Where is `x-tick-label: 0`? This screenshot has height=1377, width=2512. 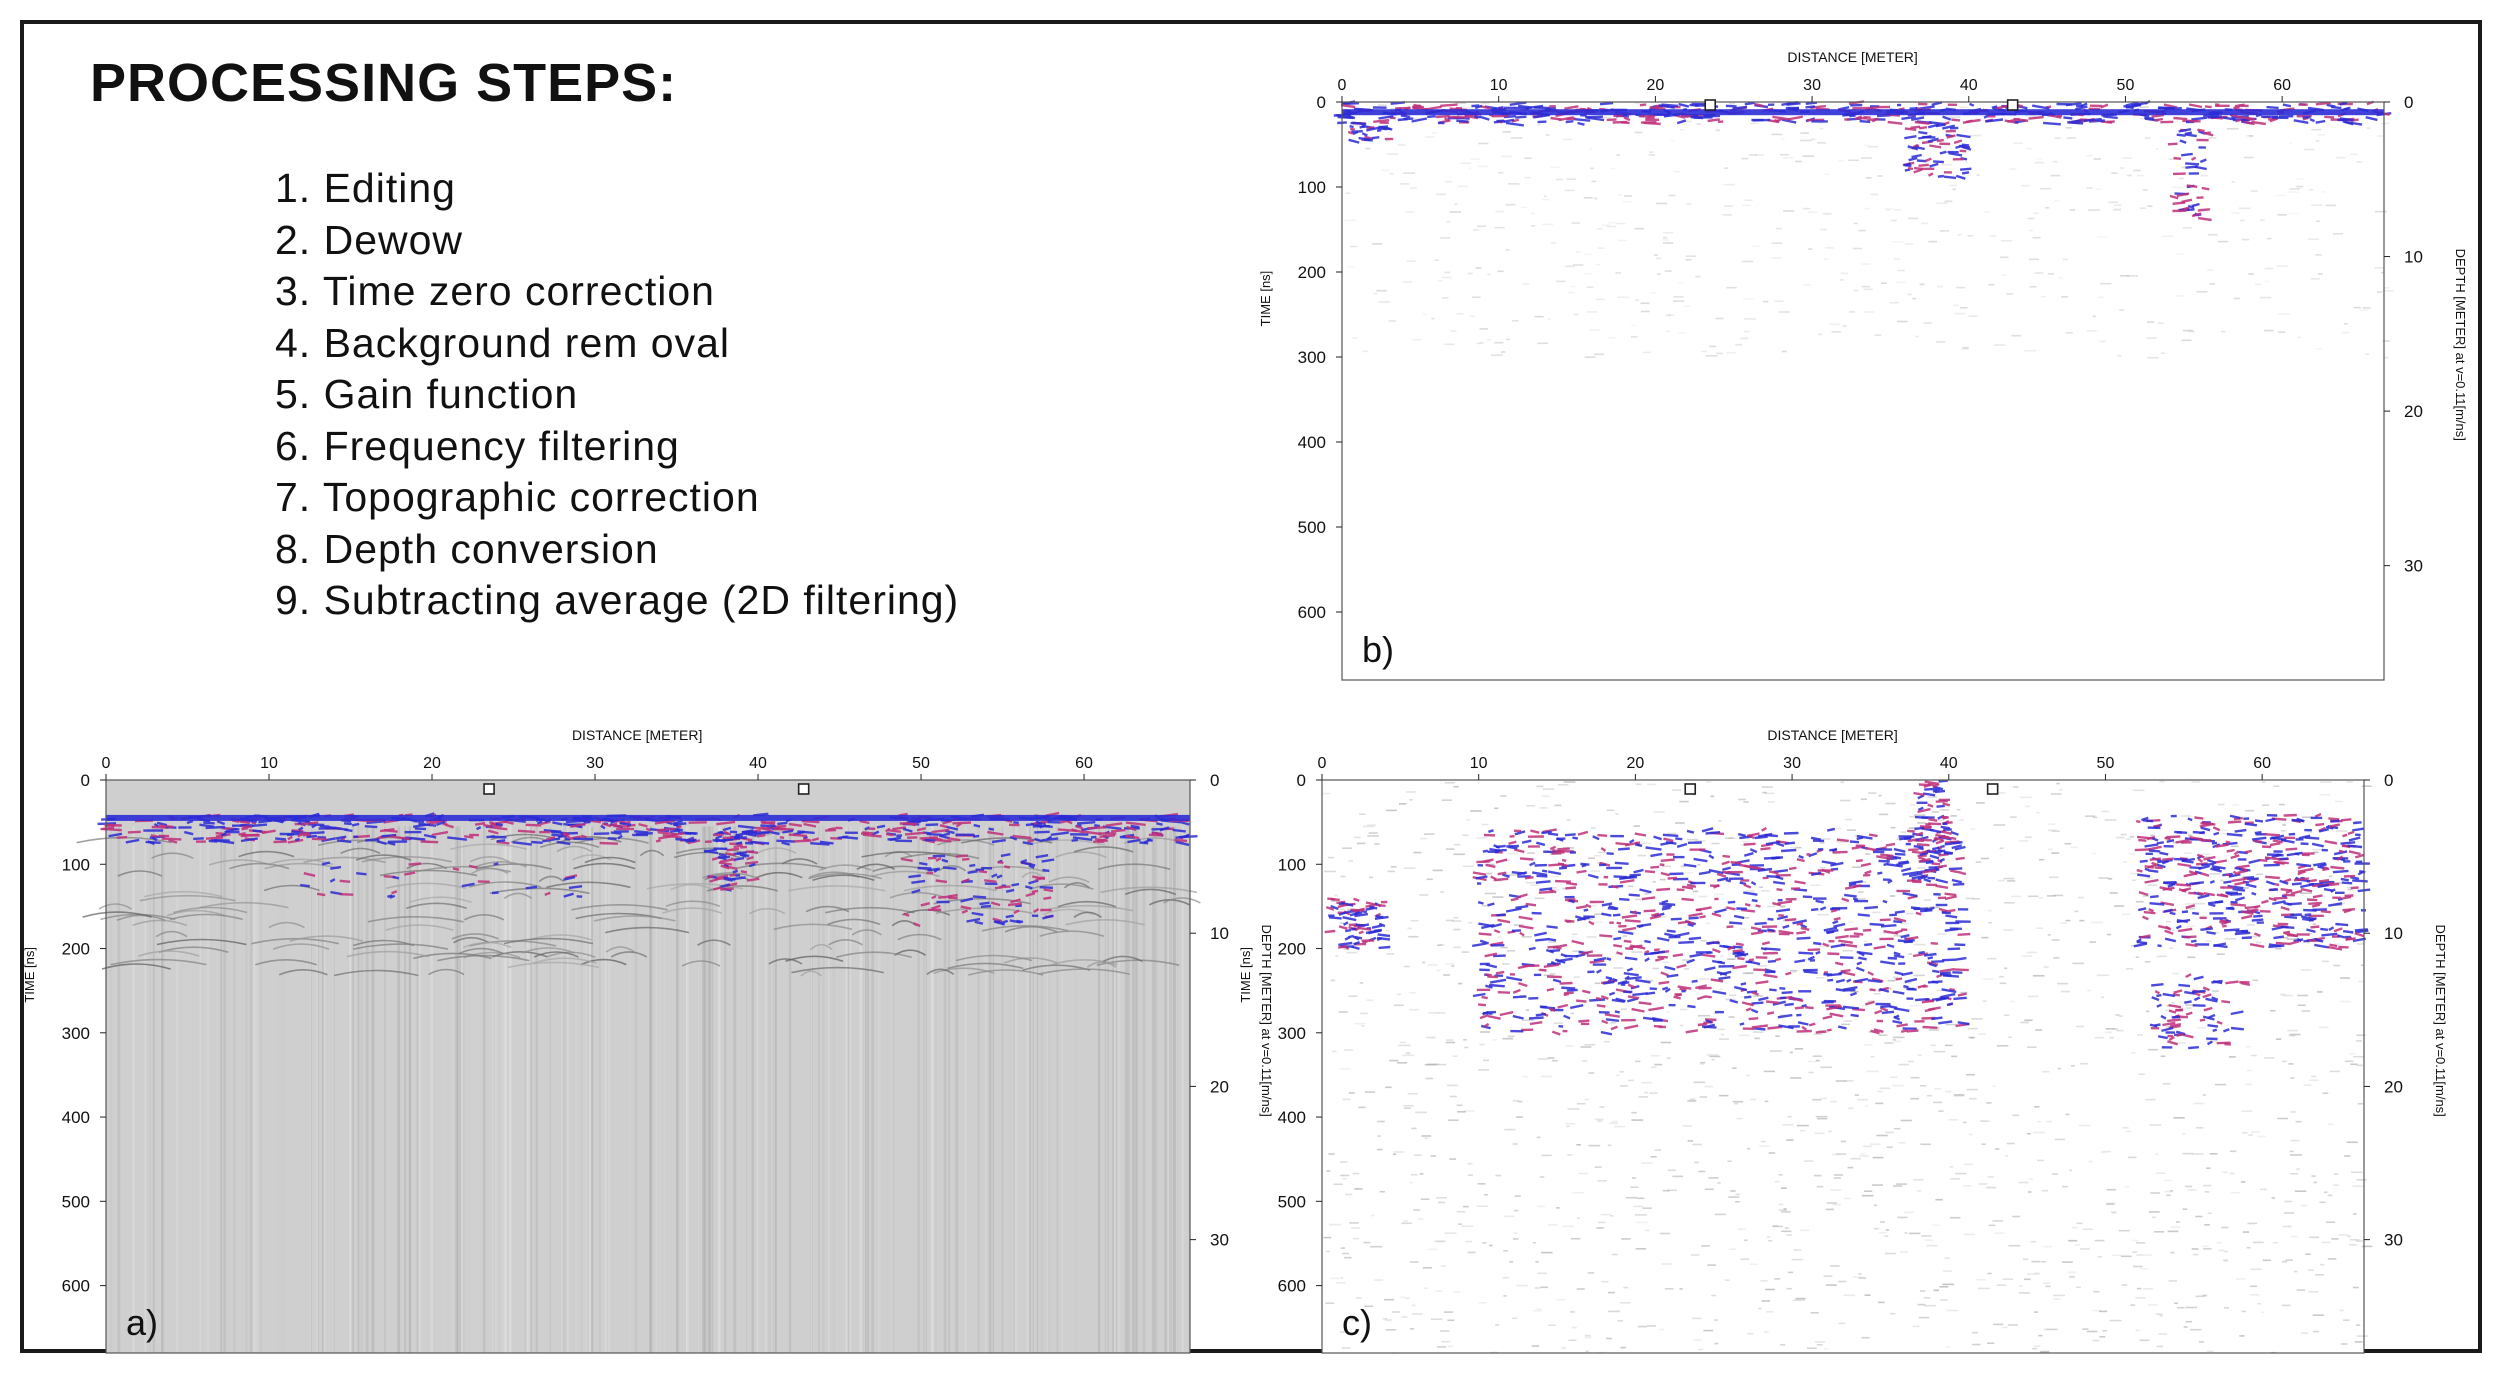 x-tick-label: 0 is located at coordinates (1342, 85).